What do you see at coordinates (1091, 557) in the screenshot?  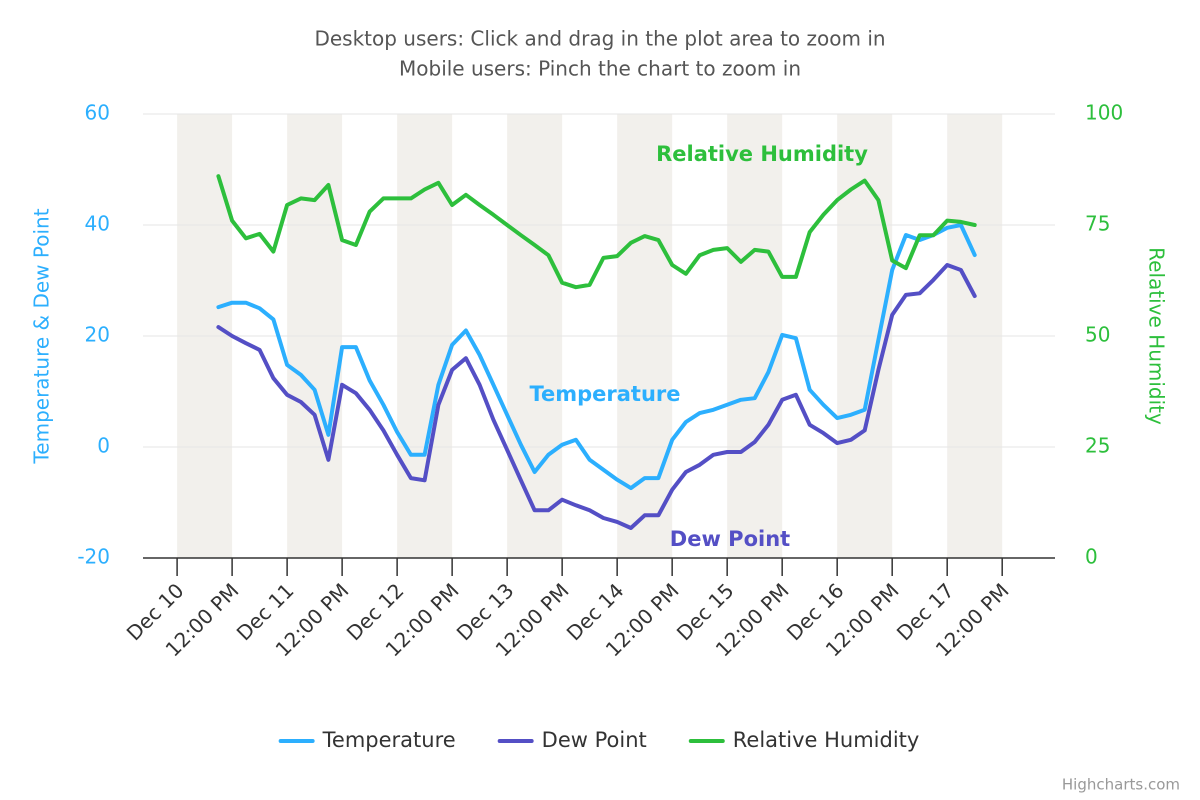 I see `y2-tick-label: 0` at bounding box center [1091, 557].